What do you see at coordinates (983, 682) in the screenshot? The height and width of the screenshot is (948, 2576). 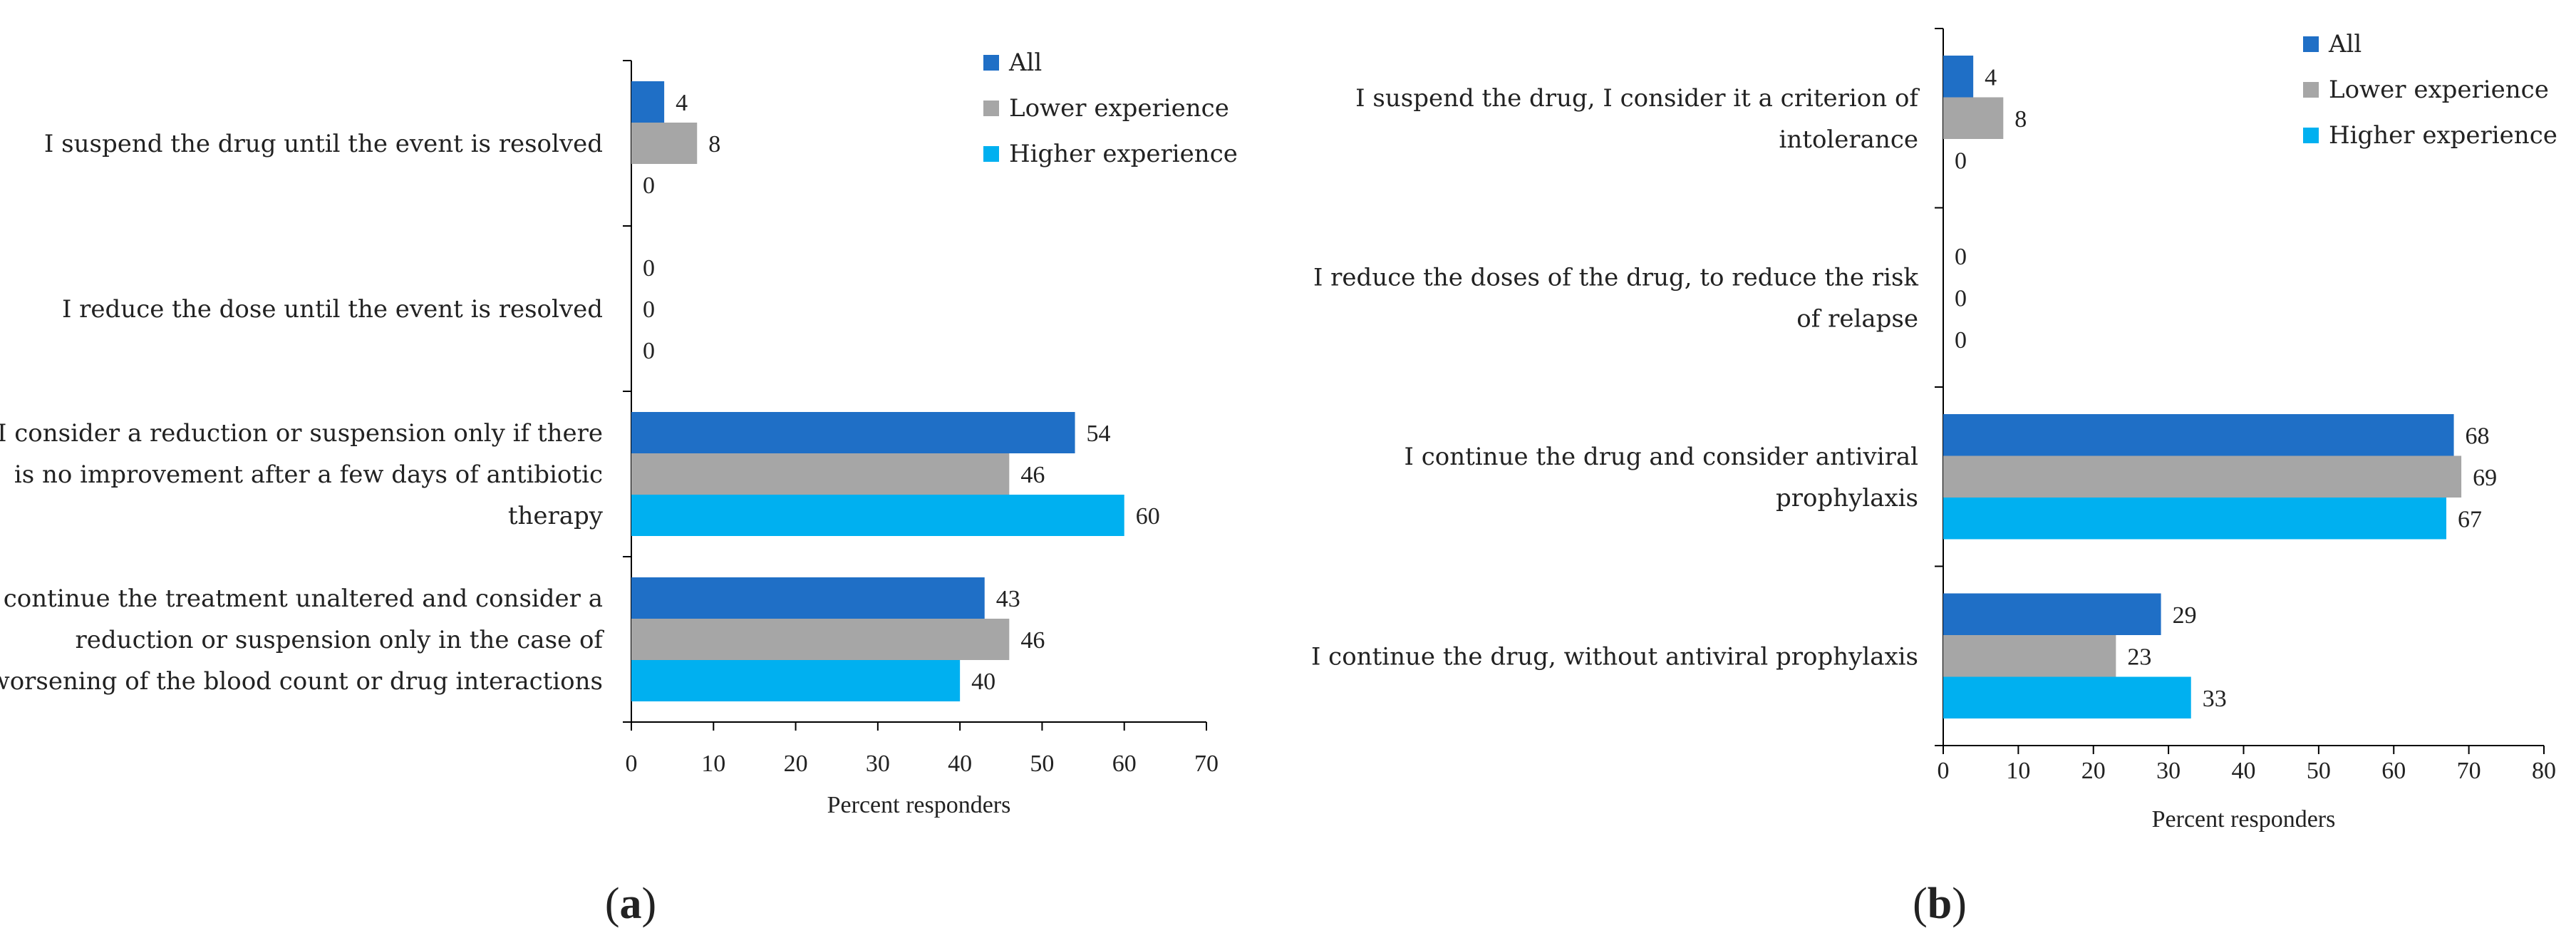 I see `data-label: 40` at bounding box center [983, 682].